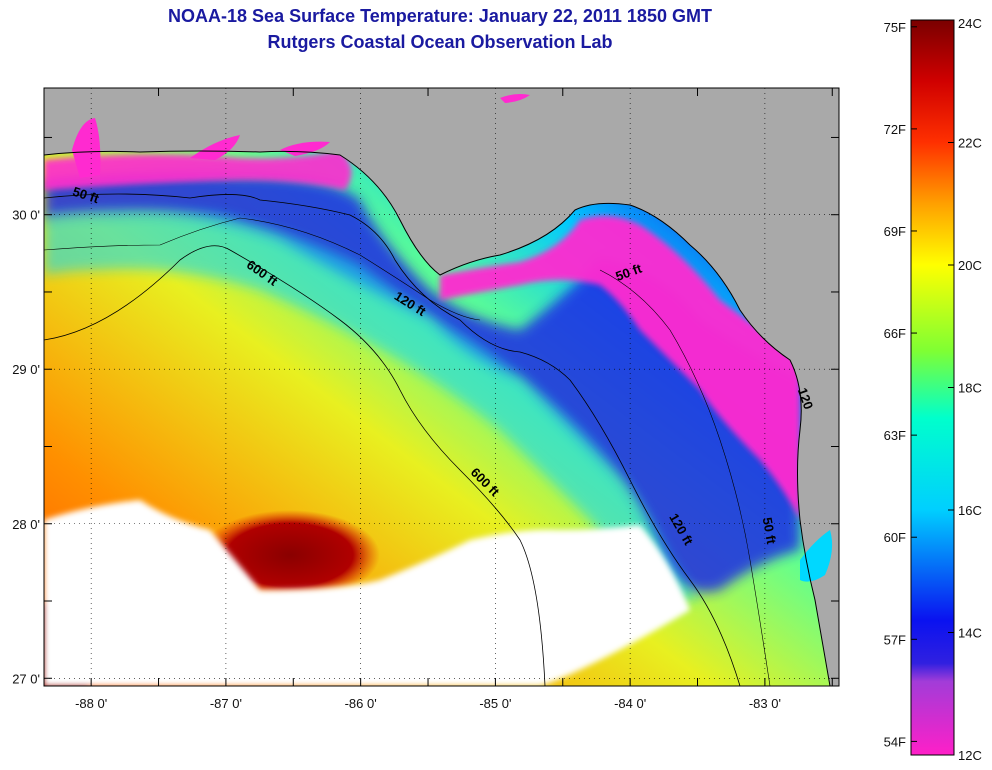 The height and width of the screenshot is (770, 992). I want to click on fahrenheit-label: 60F, so click(895, 537).